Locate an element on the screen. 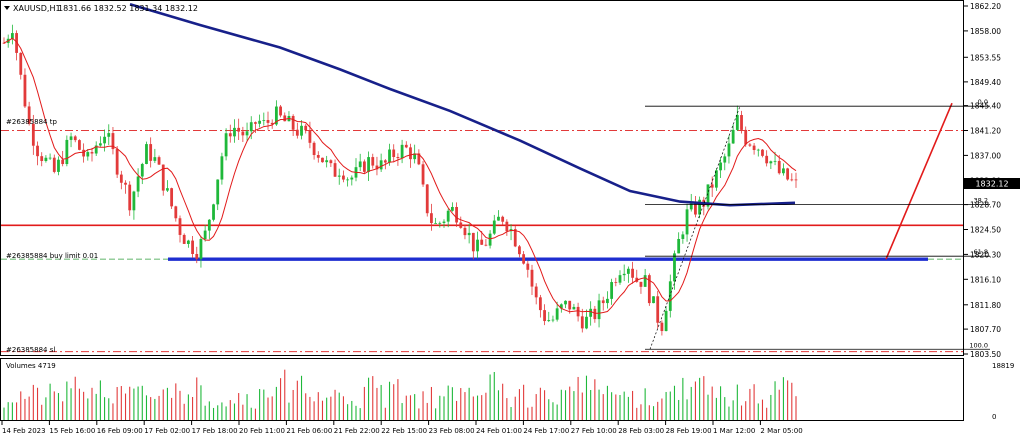 The height and width of the screenshot is (439, 1024). fib-level-label: 38.2 is located at coordinates (981, 201).